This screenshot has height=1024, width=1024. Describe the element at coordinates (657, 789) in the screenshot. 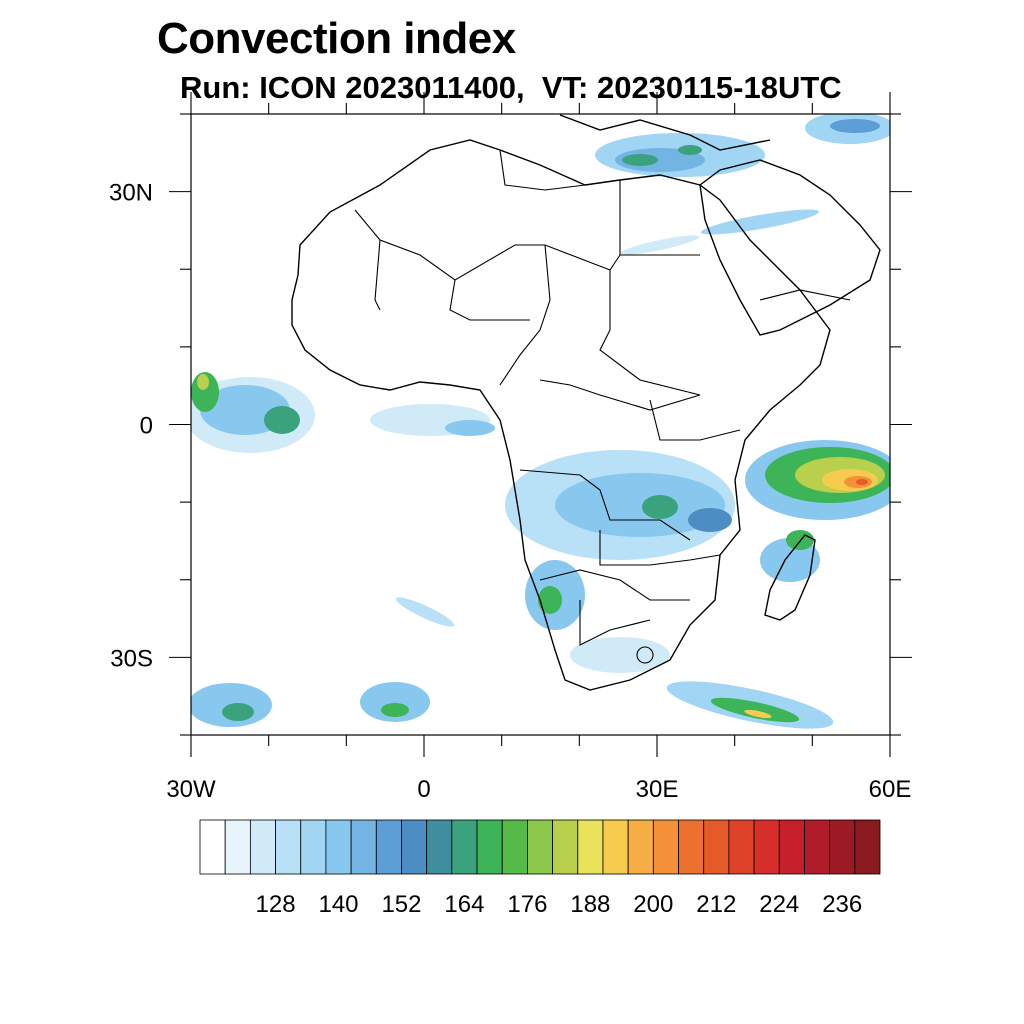

I see `lon-label: 30E` at that location.